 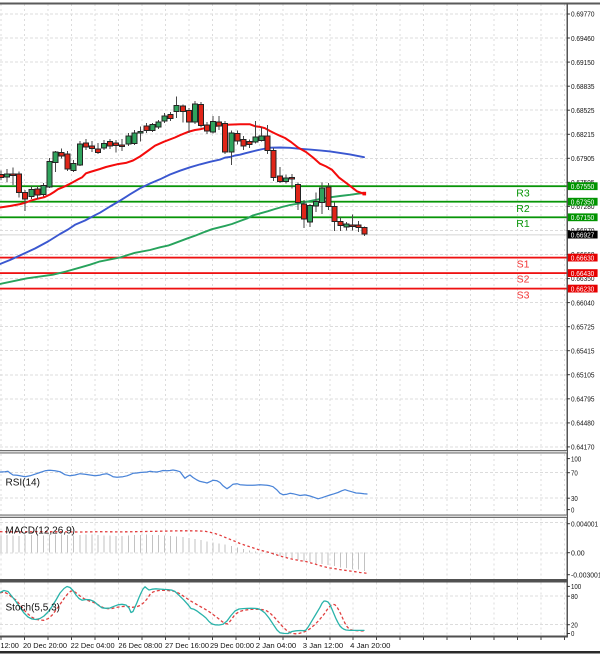 What do you see at coordinates (583, 278) in the screenshot?
I see `svg-text: 0.66350` at bounding box center [583, 278].